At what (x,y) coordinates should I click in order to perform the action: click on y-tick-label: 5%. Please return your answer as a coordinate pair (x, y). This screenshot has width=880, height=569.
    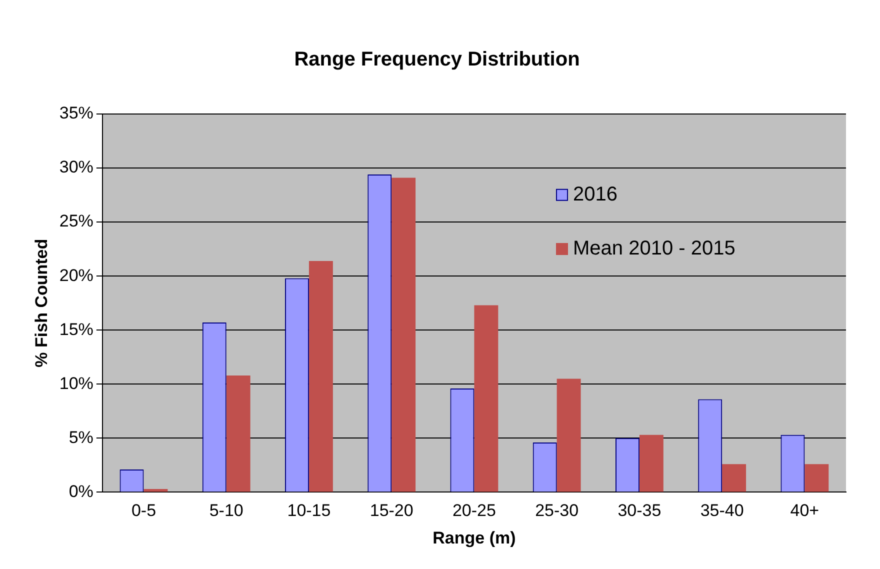
    Looking at the image, I should click on (81, 437).